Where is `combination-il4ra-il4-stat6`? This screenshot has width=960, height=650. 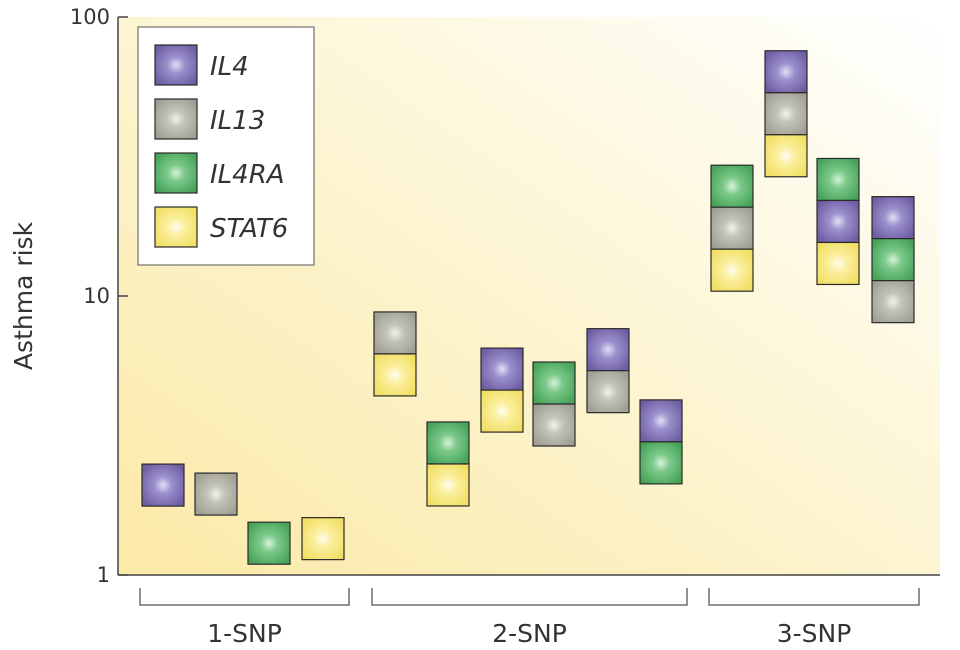 combination-il4ra-il4-stat6 is located at coordinates (838, 221).